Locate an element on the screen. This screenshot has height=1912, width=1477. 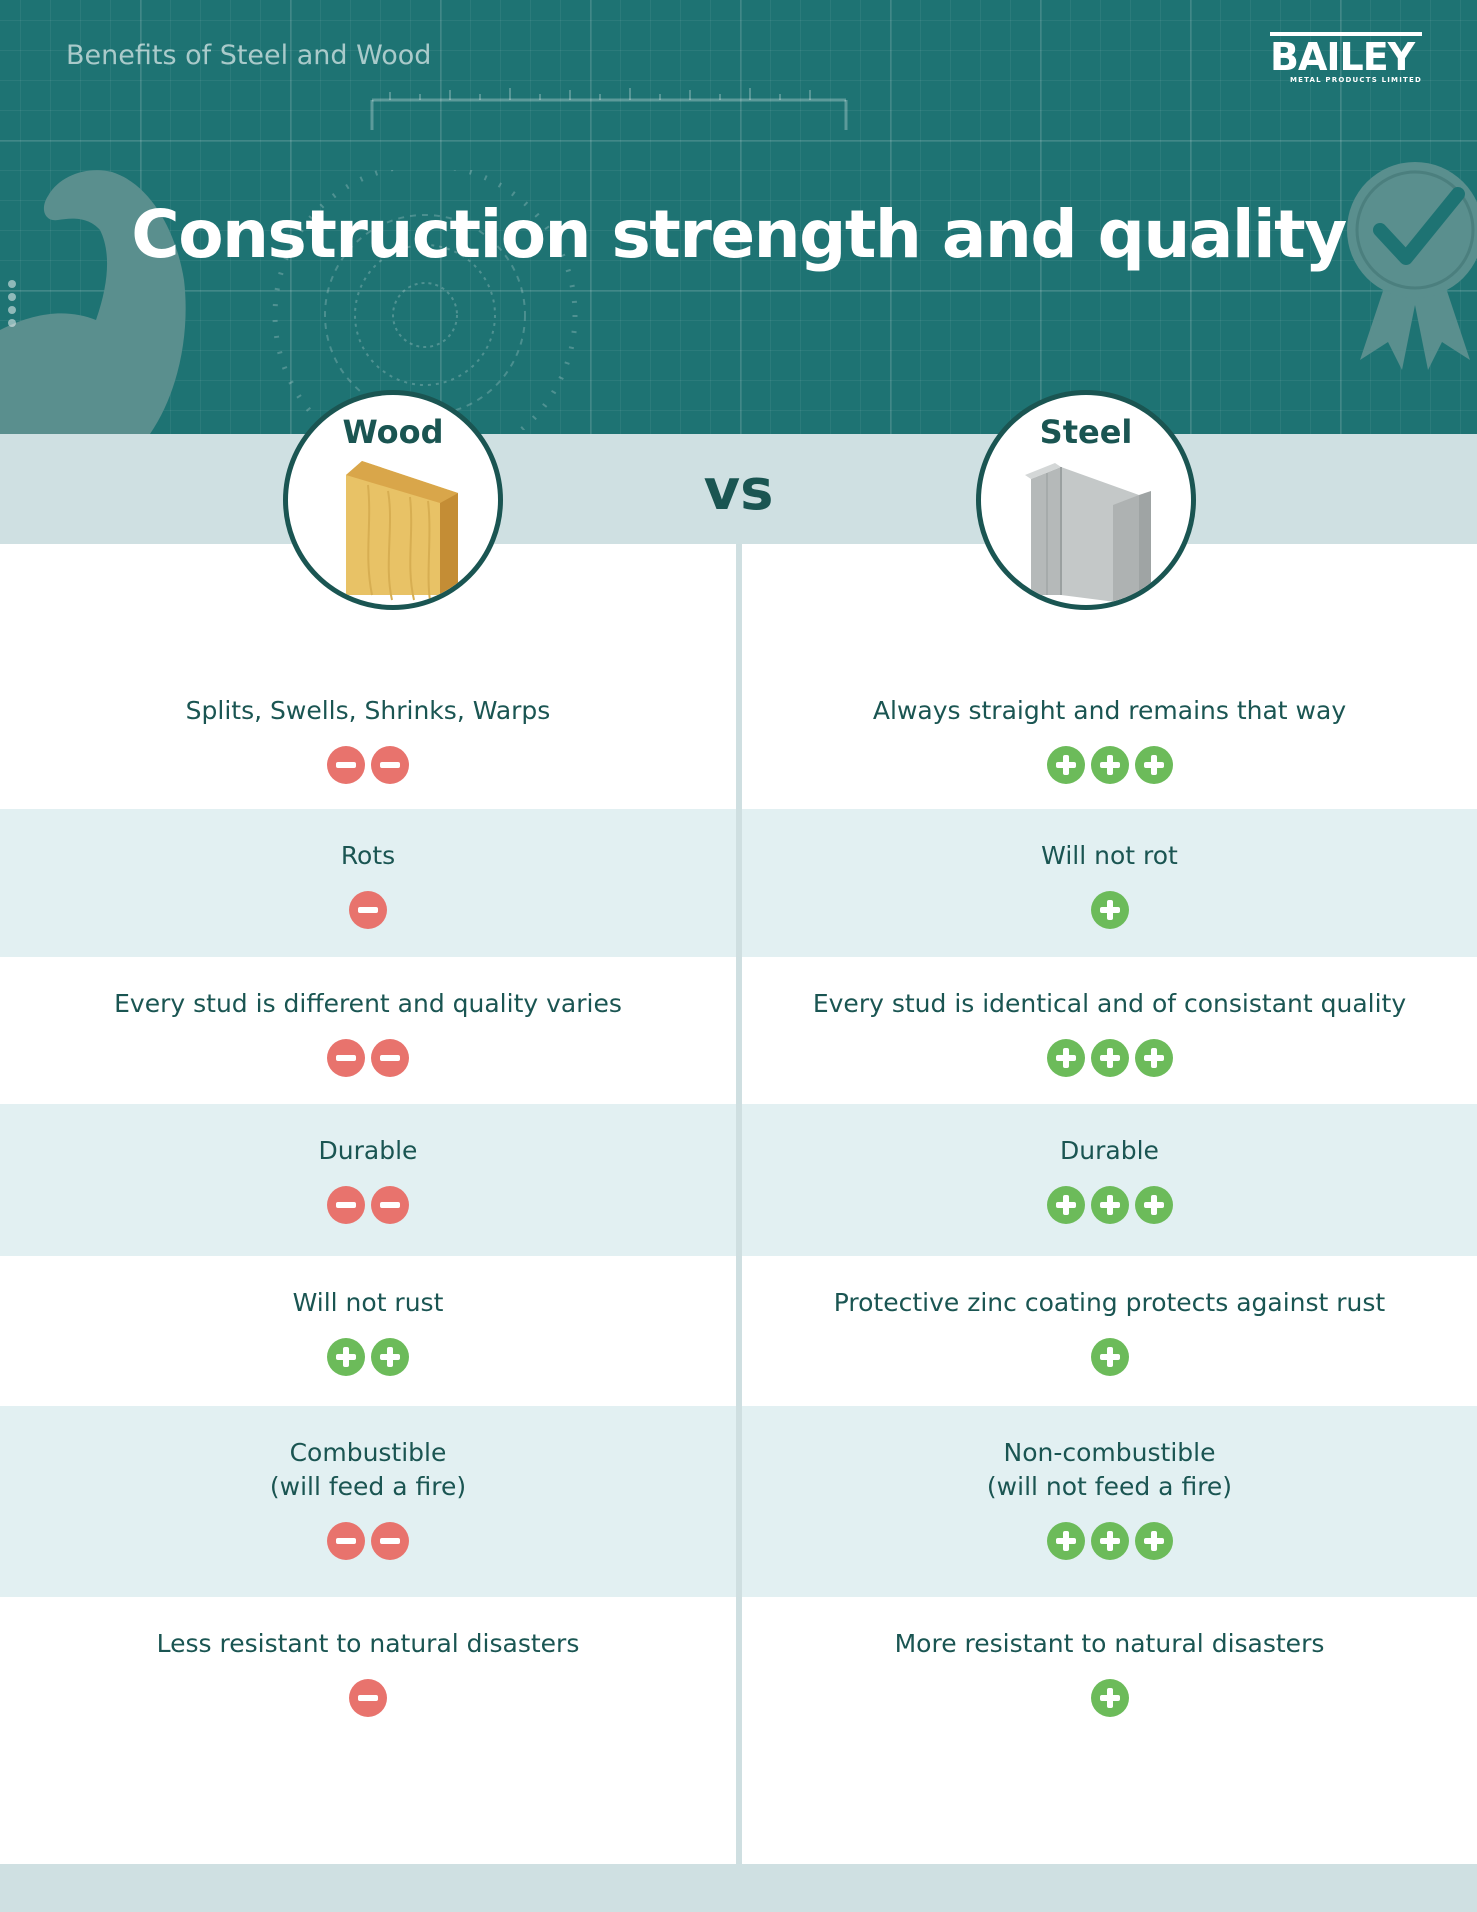
wood-attribute-text: Rots is located at coordinates (368, 855).